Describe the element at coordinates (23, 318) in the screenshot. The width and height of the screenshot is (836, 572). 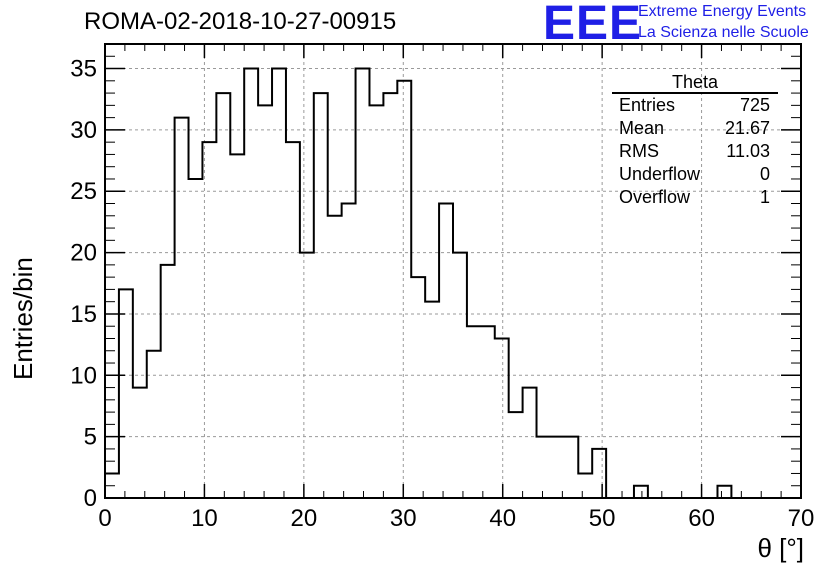
I see `y-axis-label: Entries/bin` at that location.